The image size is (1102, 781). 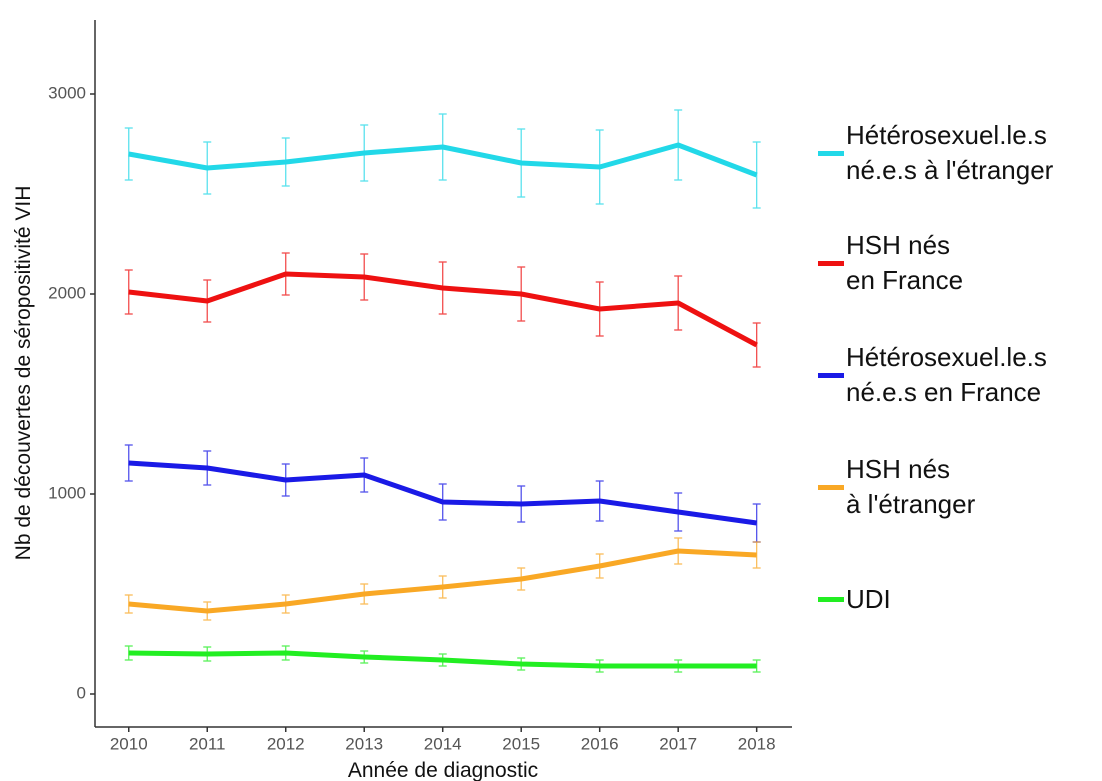 What do you see at coordinates (23, 373) in the screenshot?
I see `y-axis-label: Nb de découvertes de séropositivité VIH` at bounding box center [23, 373].